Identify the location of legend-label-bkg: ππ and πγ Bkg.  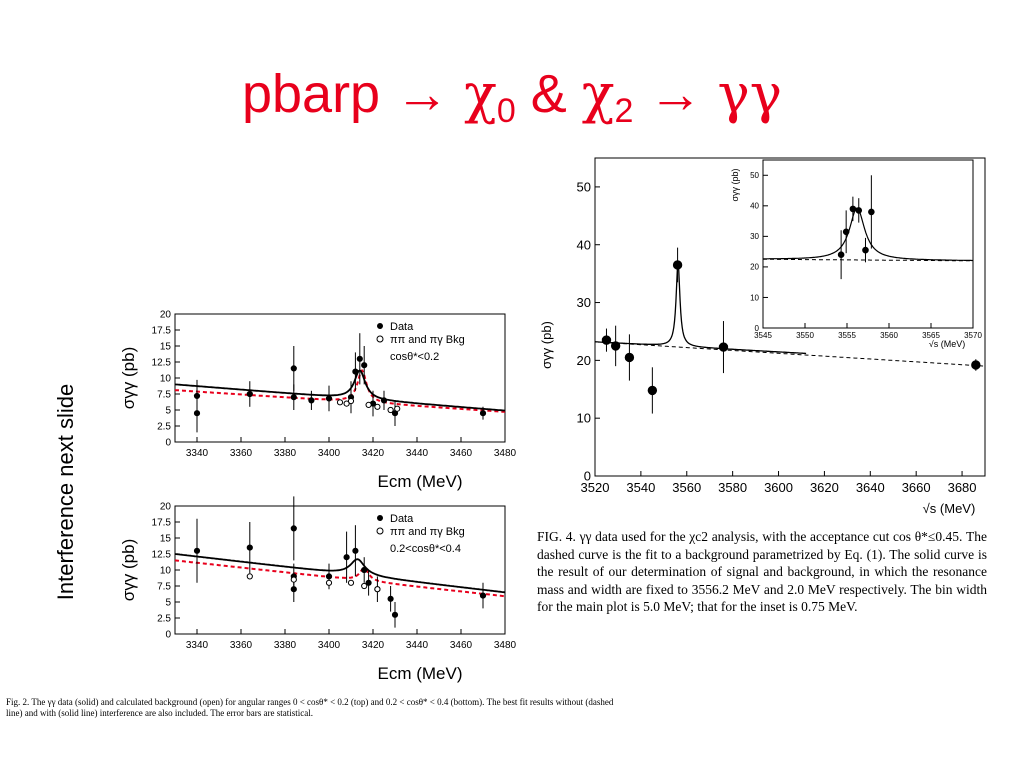
(427, 340).